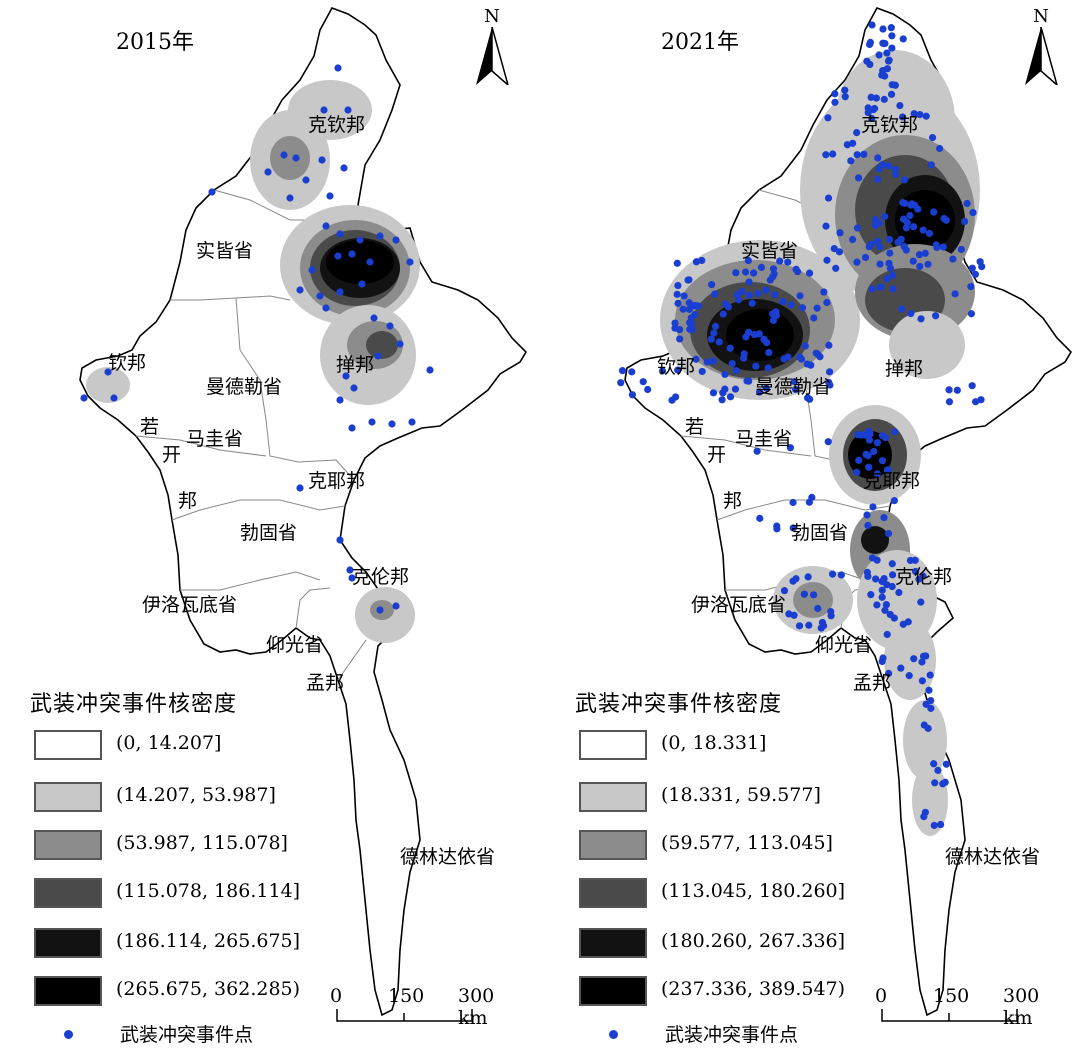 This screenshot has width=1080, height=1054. What do you see at coordinates (717, 455) in the screenshot?
I see `region-label: 开` at bounding box center [717, 455].